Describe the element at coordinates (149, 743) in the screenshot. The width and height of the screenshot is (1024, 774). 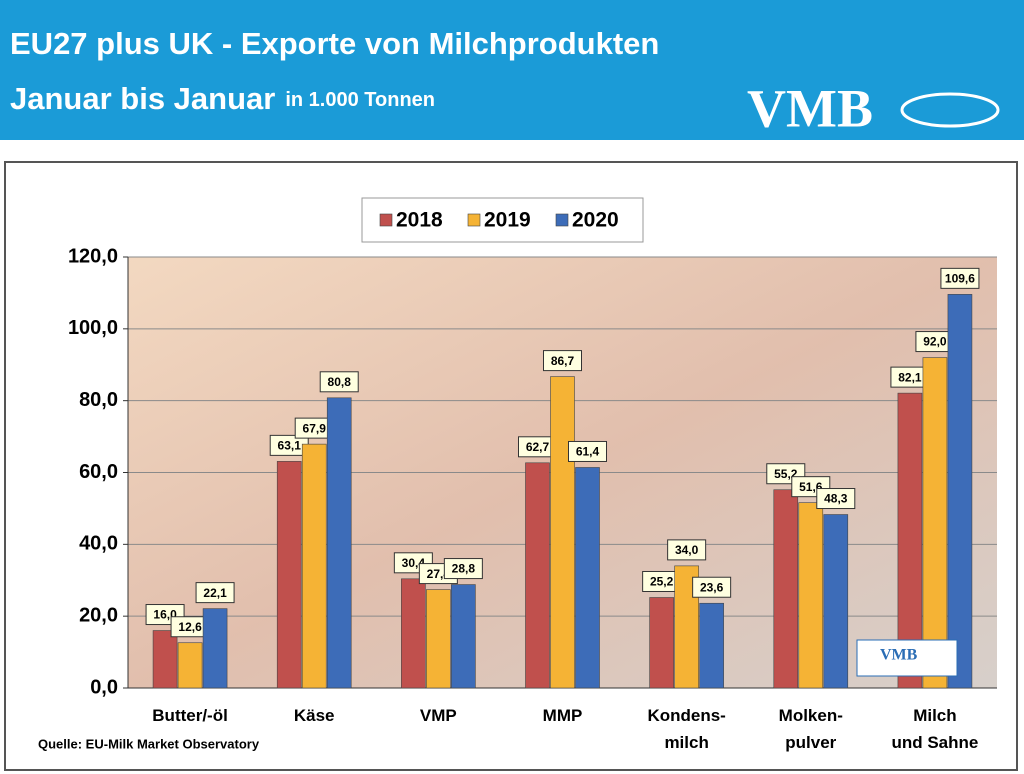
I see `source: Quelle: EU-Milk Market Observatory` at that location.